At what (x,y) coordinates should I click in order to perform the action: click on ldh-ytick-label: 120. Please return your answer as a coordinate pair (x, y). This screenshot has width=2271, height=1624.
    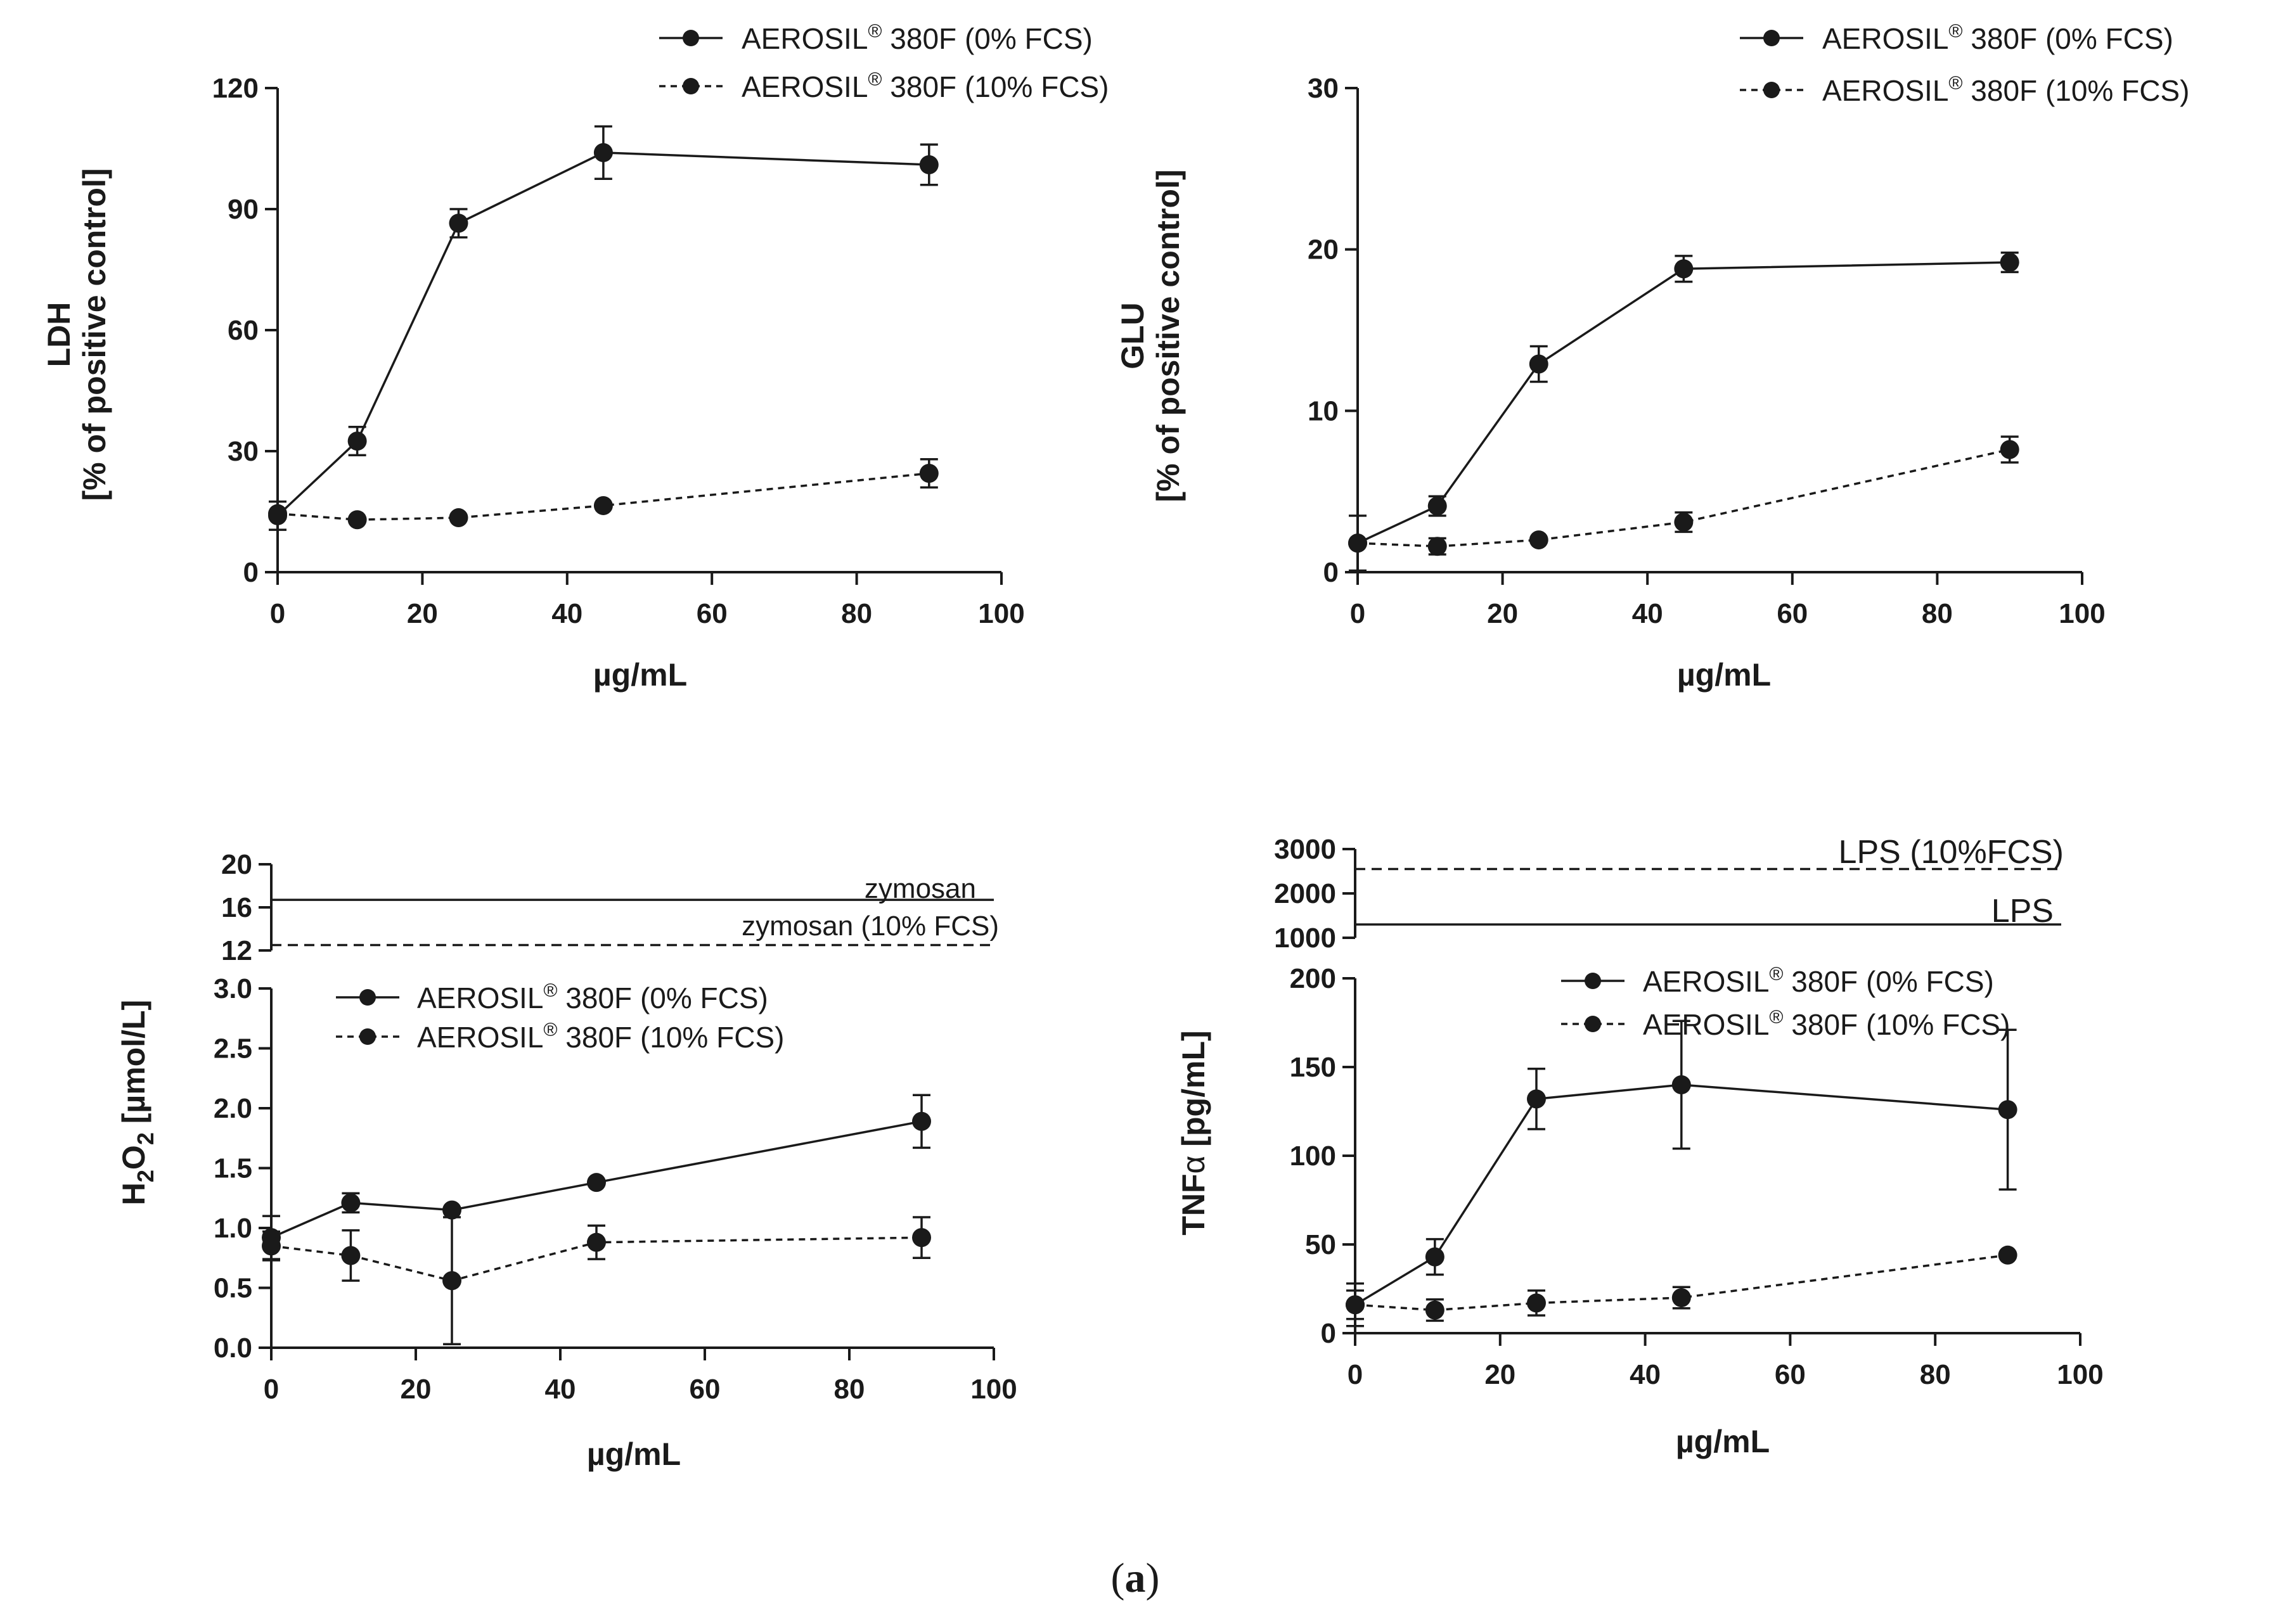
    Looking at the image, I should click on (235, 88).